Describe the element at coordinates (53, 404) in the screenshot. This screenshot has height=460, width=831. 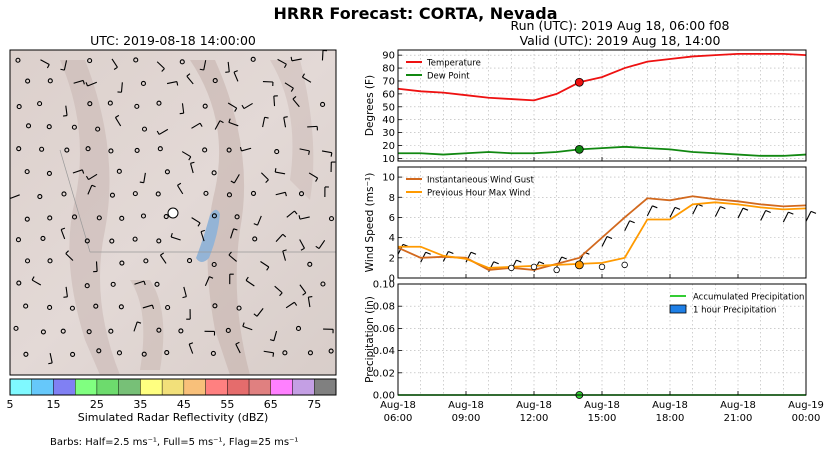
I see `colorbar-tick-label: 15` at that location.